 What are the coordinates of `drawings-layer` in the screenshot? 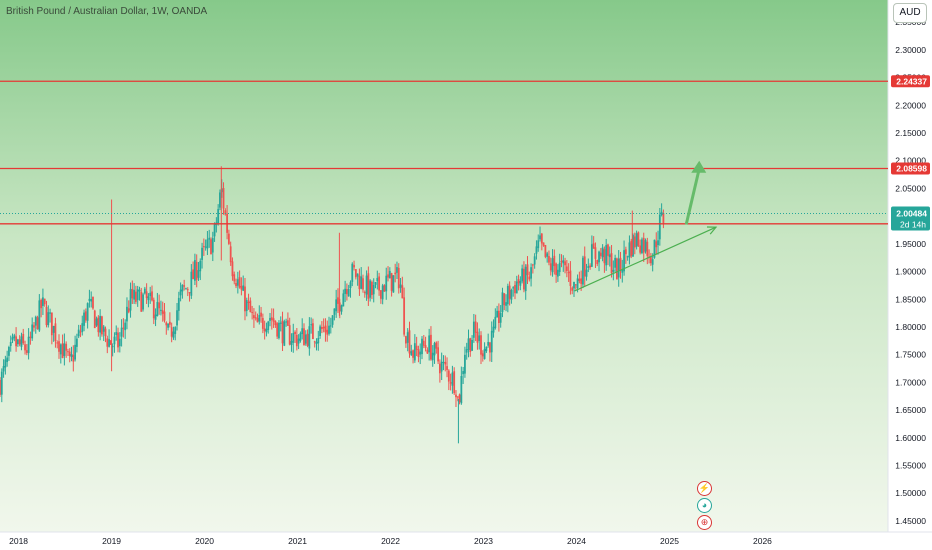 It's located at (646, 226).